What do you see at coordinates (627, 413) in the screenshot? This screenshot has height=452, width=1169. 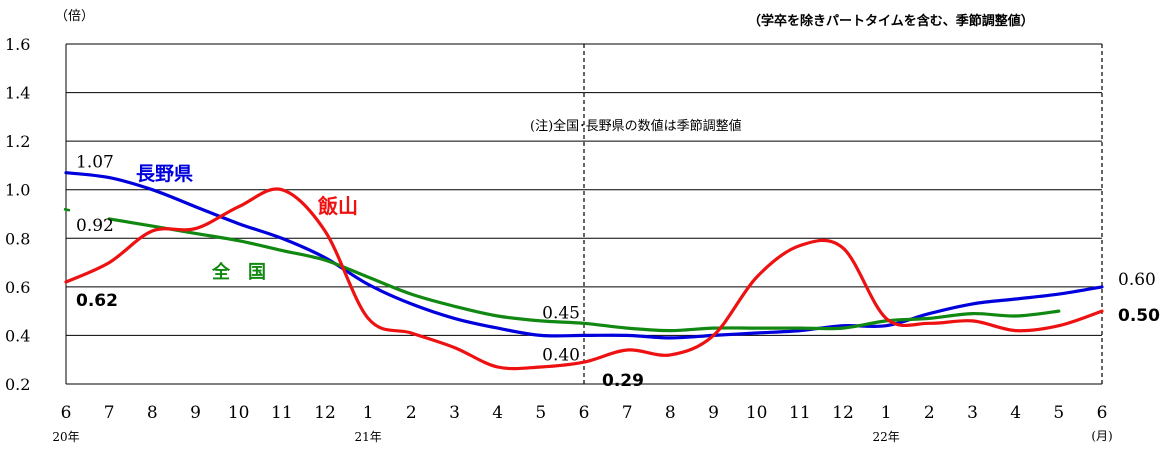 I see `x-tick-label-13: 7` at bounding box center [627, 413].